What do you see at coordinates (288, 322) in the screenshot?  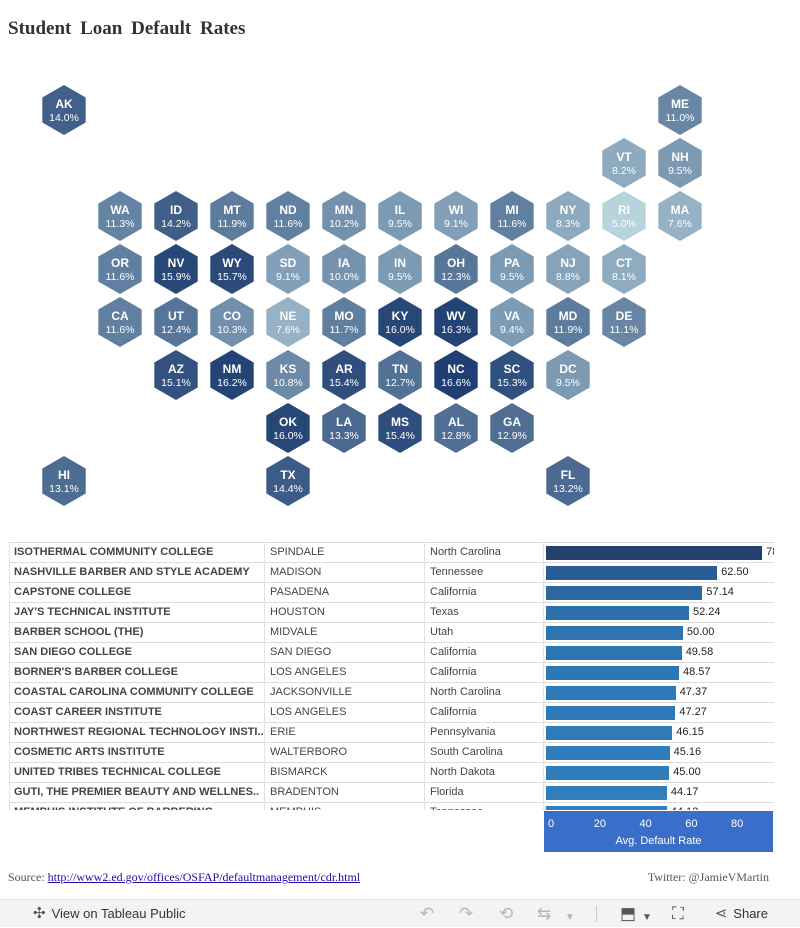 I see `state-hex-ne: NE7.6%` at bounding box center [288, 322].